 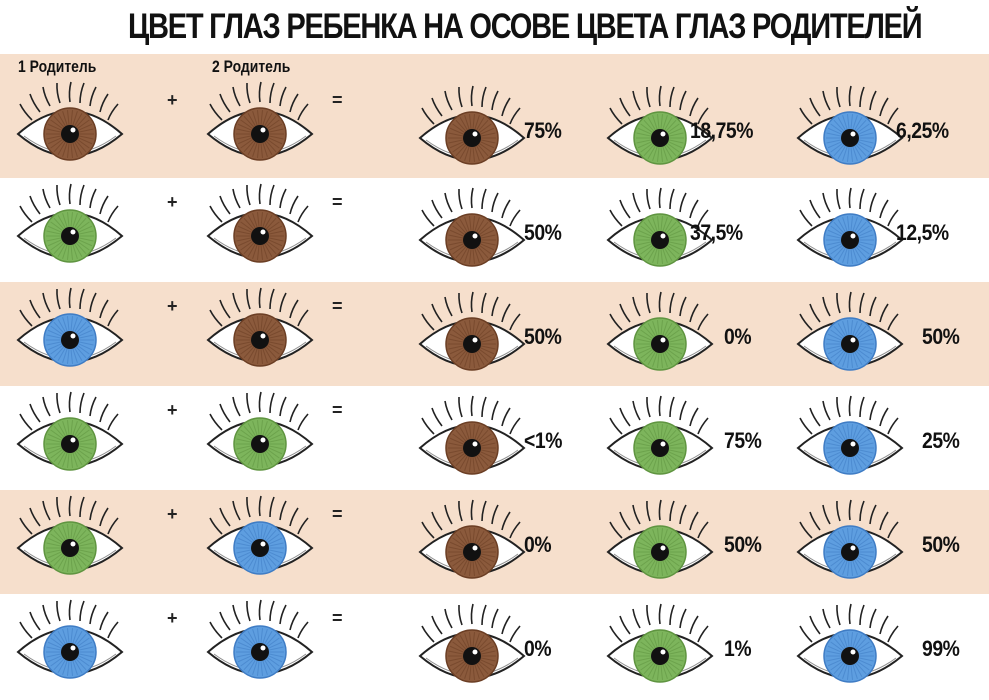 I want to click on child-brown-percent: <1%, so click(x=543, y=440).